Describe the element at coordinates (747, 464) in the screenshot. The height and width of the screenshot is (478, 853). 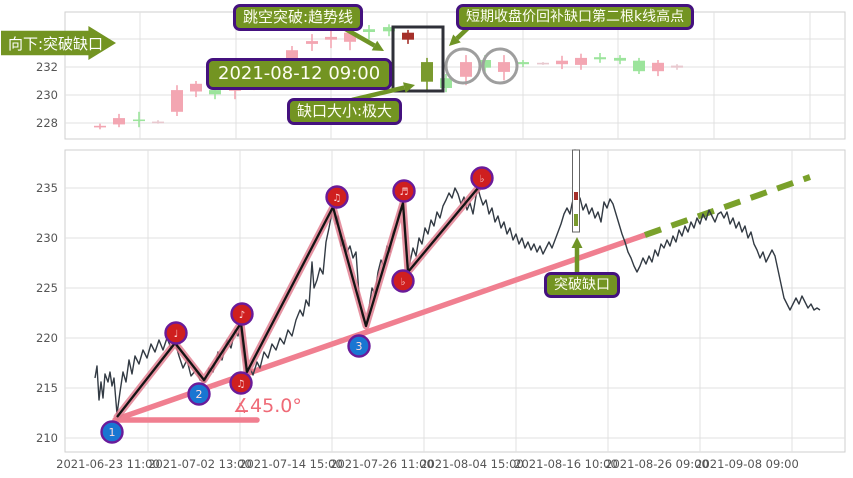
I see `x-axis-tick-label: 2021-09-08 09:00` at that location.